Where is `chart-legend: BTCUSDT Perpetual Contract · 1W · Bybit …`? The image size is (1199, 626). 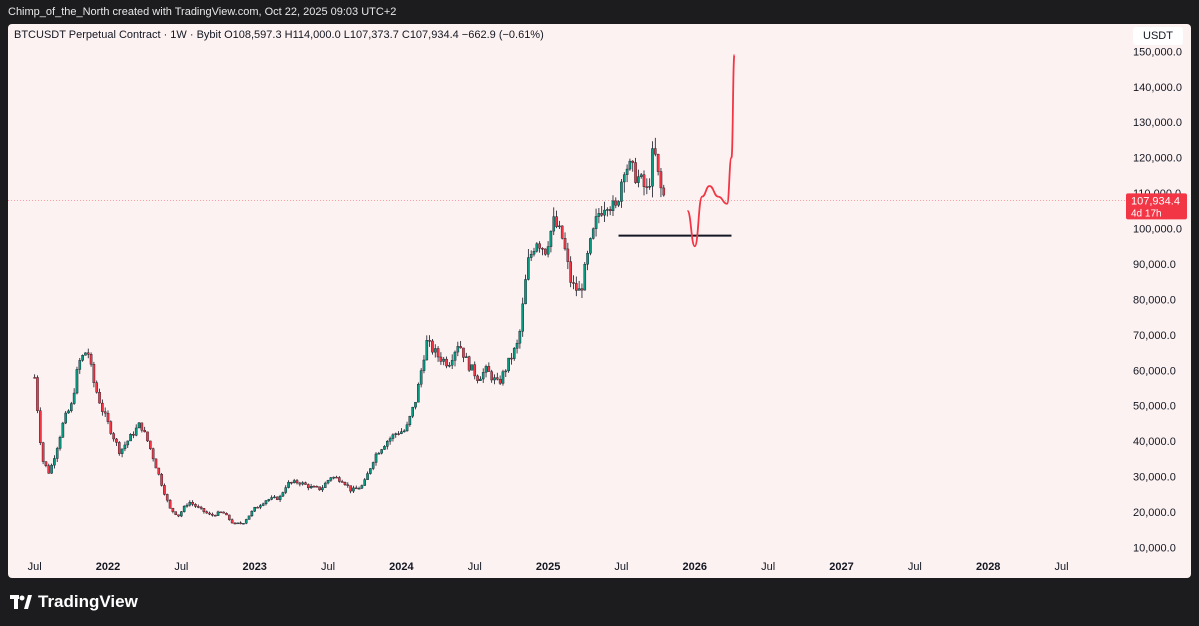
chart-legend: BTCUSDT Perpetual Contract · 1W · Bybit … is located at coordinates (279, 35).